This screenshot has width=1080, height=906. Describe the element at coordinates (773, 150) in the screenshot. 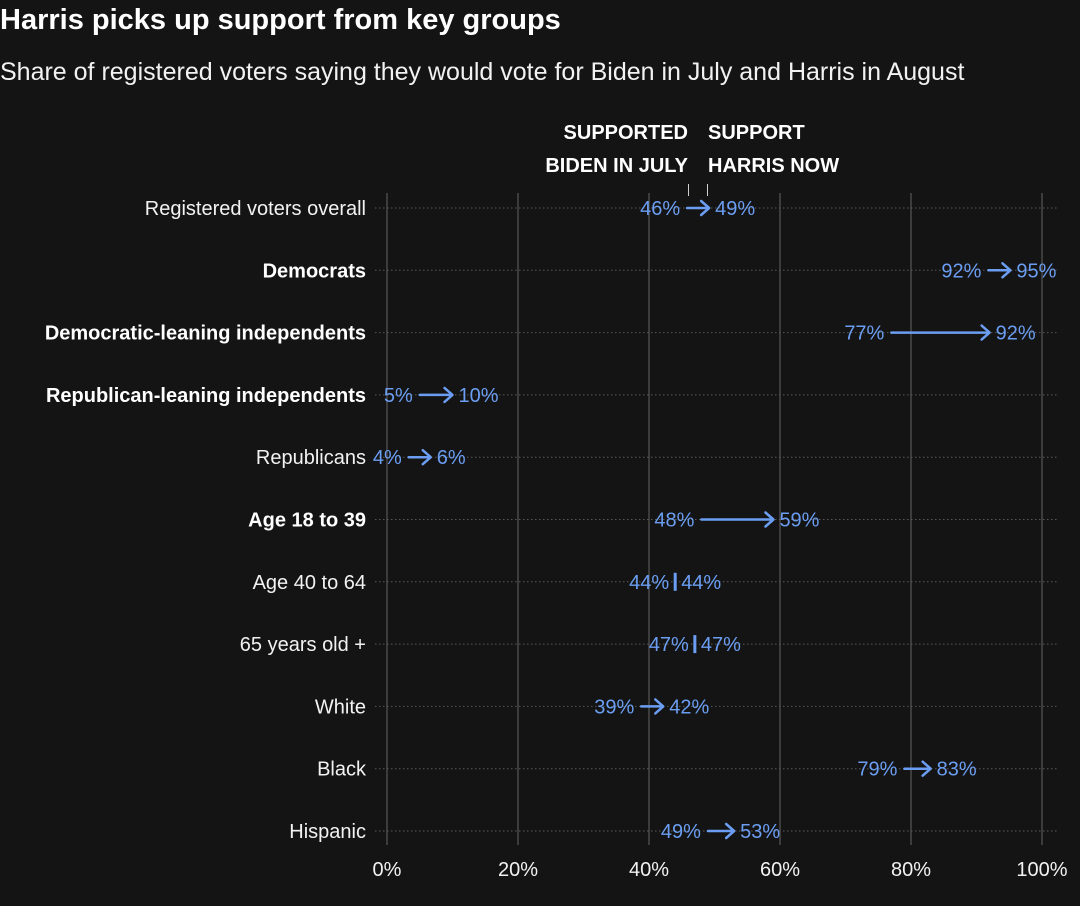

I see `header-harris-now: SUPPORT HARRIS NOW` at that location.